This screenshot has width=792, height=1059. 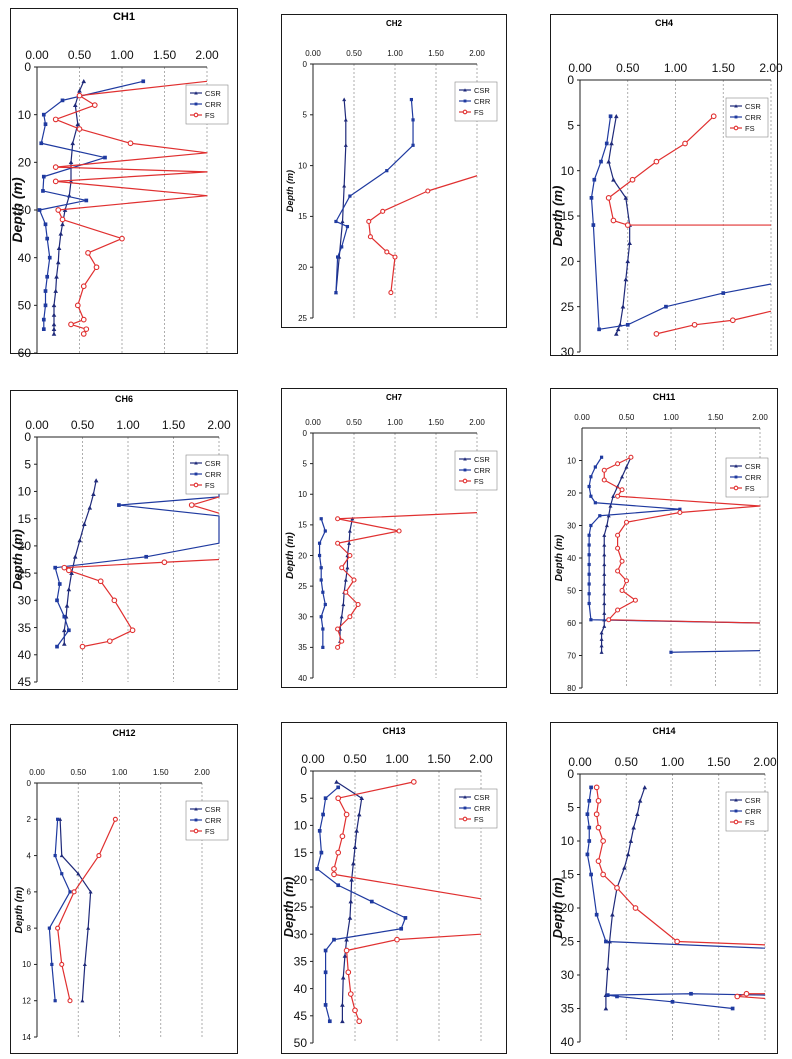 What do you see at coordinates (124, 540) in the screenshot?
I see `chart-panel-ch6` at bounding box center [124, 540].